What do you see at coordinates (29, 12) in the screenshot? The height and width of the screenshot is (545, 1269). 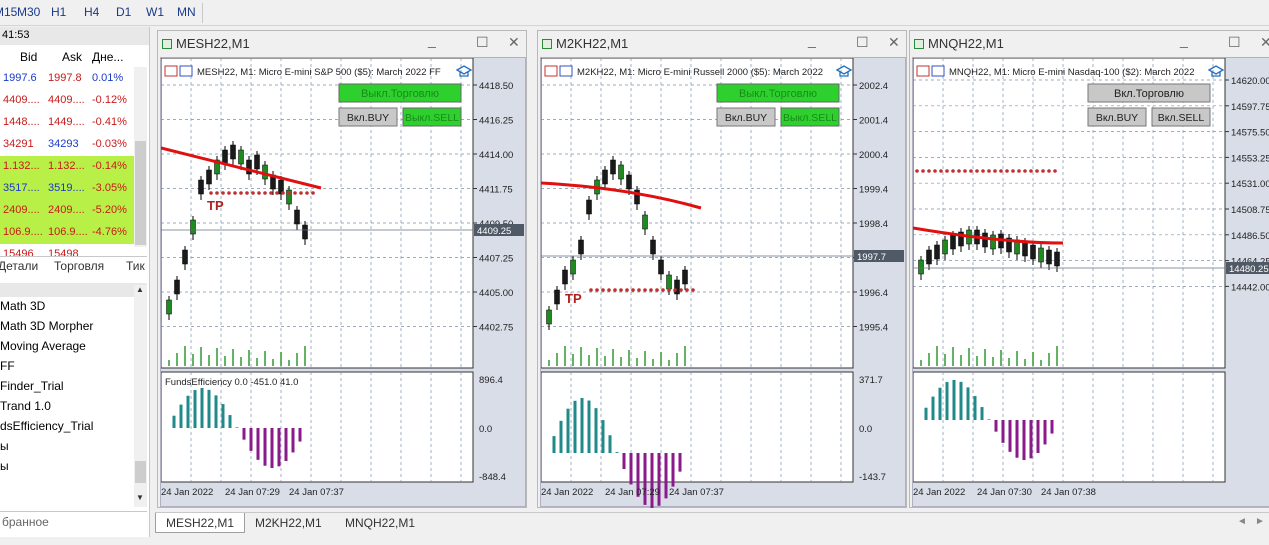 I see `timeframe-m30: M30` at bounding box center [29, 12].